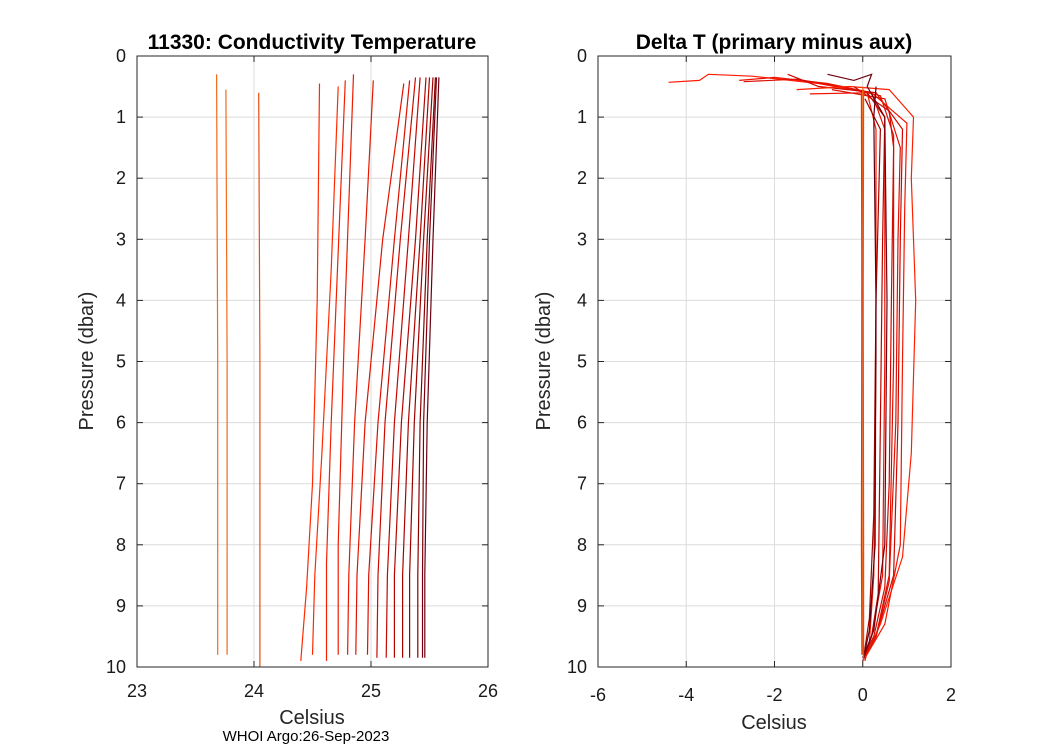 The image size is (1050, 750). What do you see at coordinates (598, 695) in the screenshot?
I see `x-tick-label: -6` at bounding box center [598, 695].